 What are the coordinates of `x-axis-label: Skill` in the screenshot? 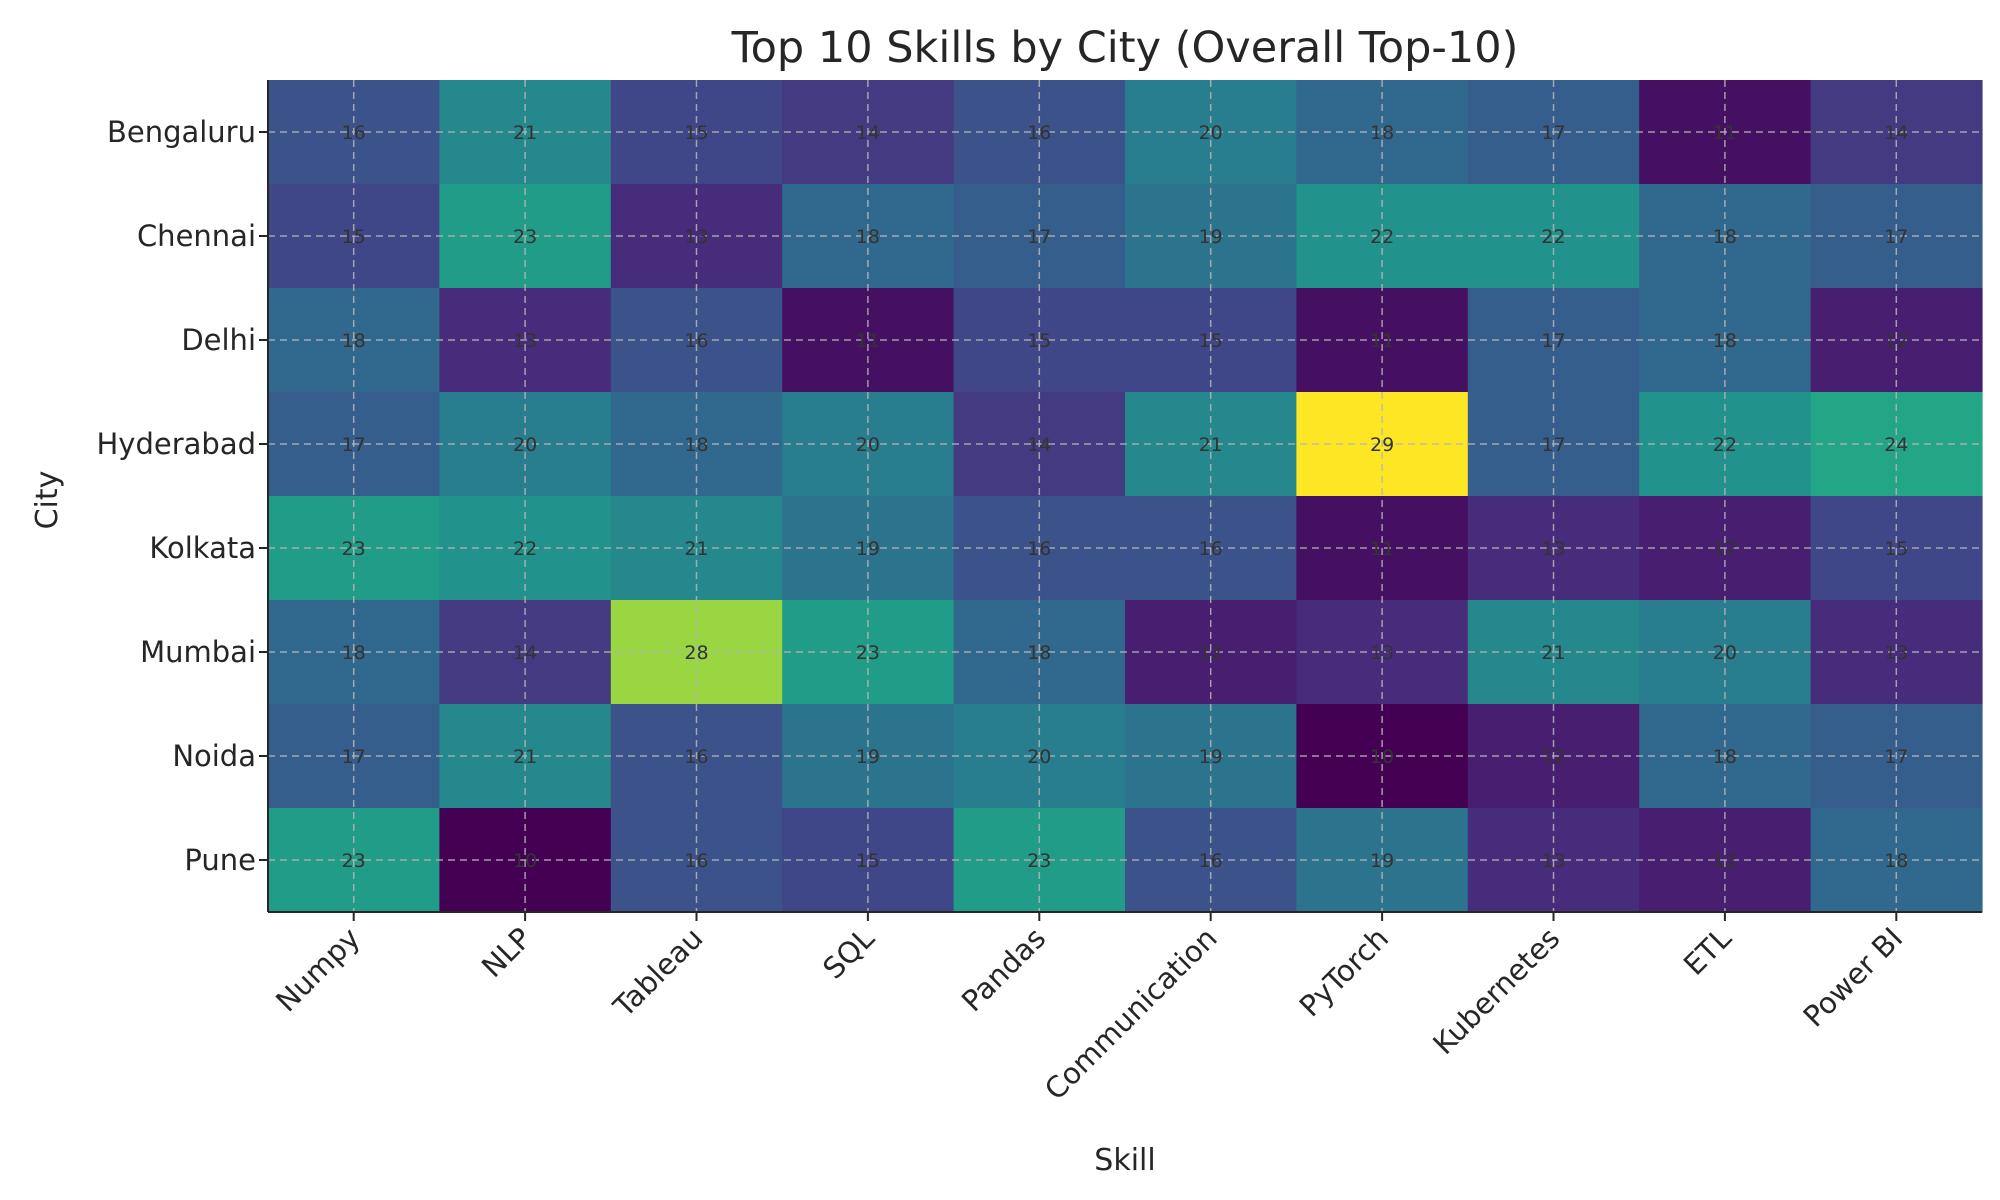 It's located at (1124, 1160).